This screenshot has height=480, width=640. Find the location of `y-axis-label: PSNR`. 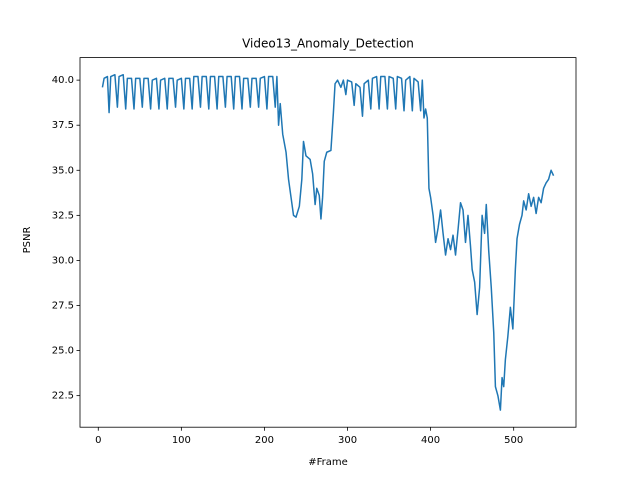

y-axis-label: PSNR is located at coordinates (27, 240).